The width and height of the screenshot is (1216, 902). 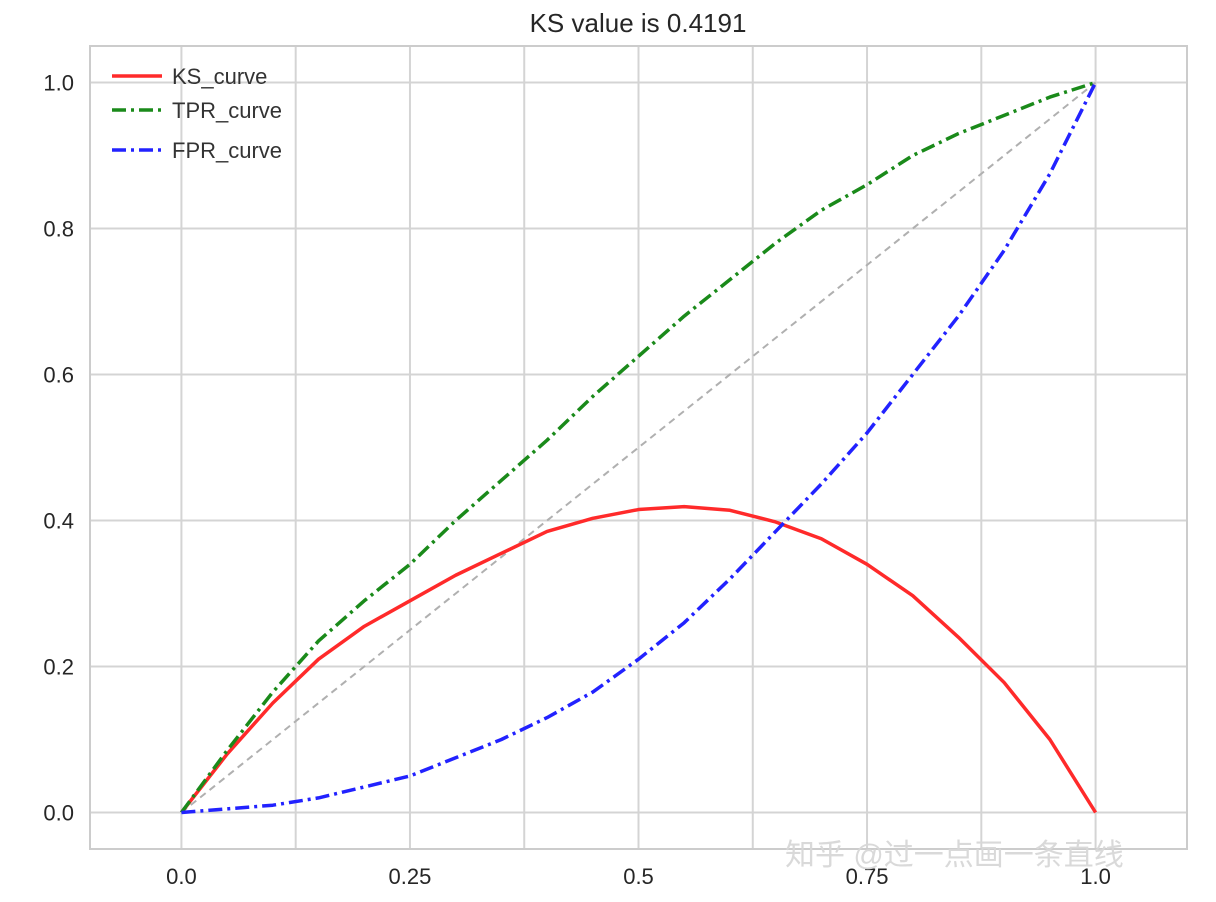 I want to click on y-tick-label-0: 0.0, so click(x=58, y=813).